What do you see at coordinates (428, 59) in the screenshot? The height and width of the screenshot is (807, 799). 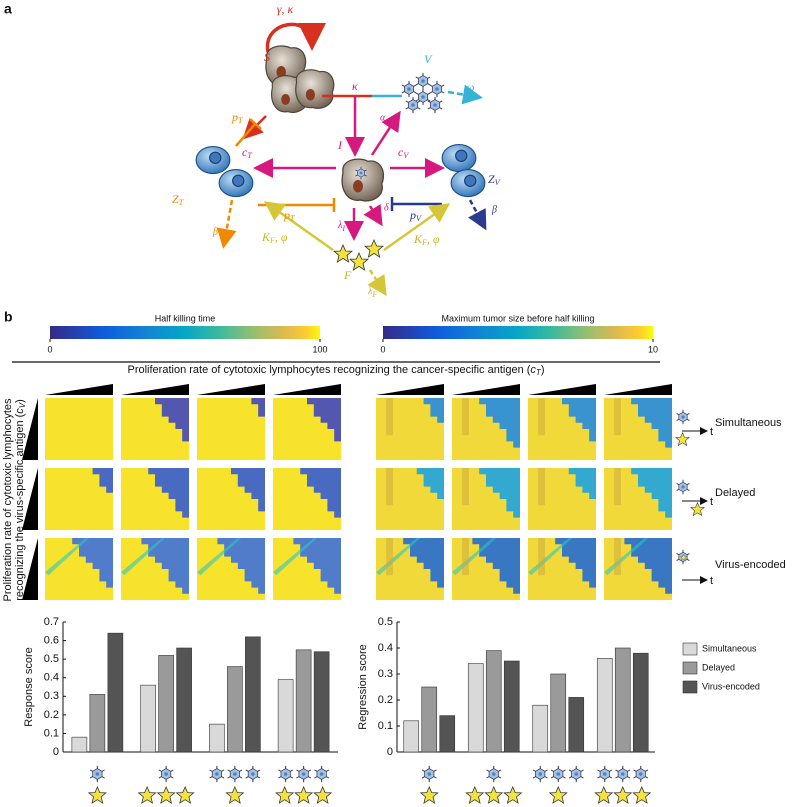 I see `label: V` at bounding box center [428, 59].